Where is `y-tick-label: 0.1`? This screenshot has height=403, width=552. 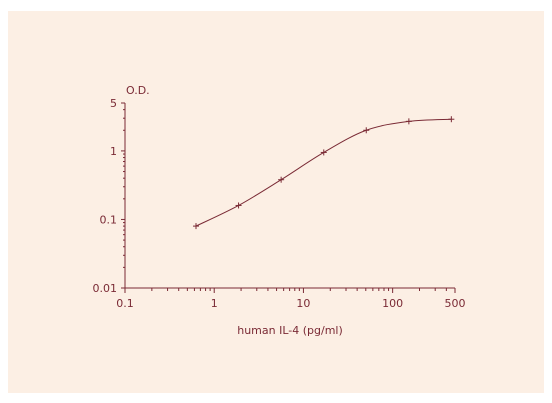 y-tick-label: 0.1 is located at coordinates (109, 219).